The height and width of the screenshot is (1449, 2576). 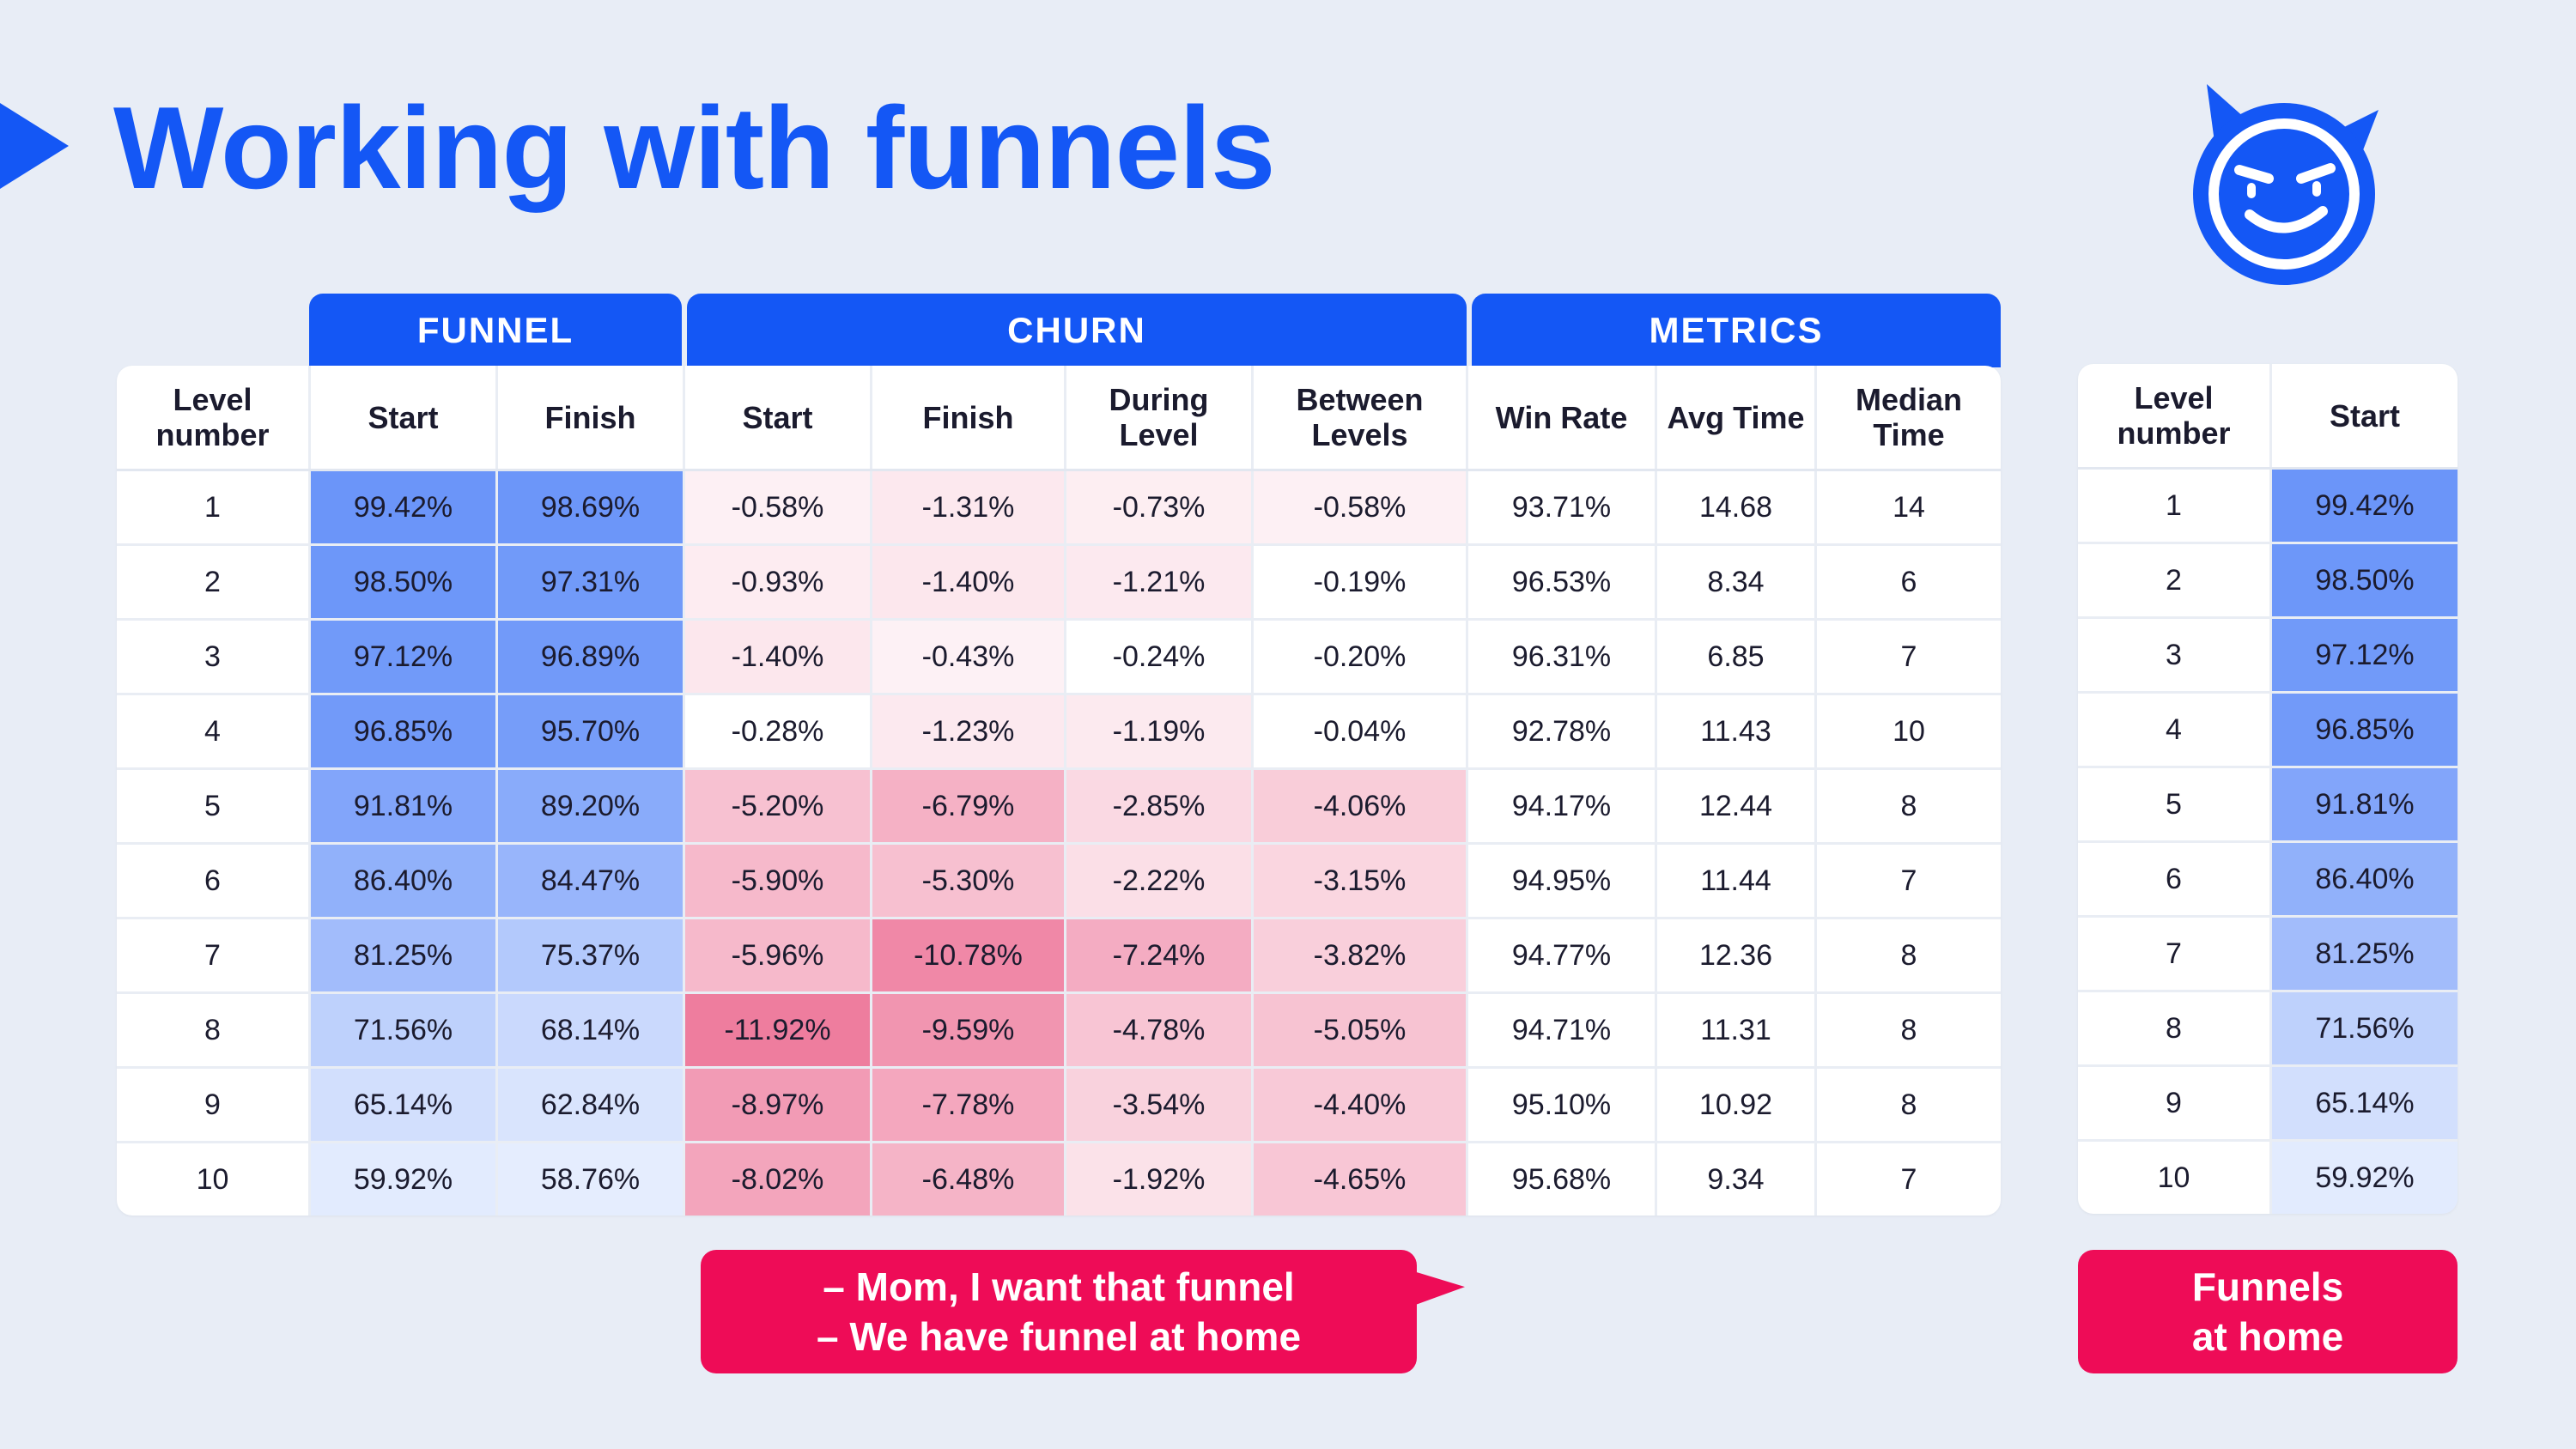 I want to click on table-cell: -5.05%, so click(x=1361, y=1030).